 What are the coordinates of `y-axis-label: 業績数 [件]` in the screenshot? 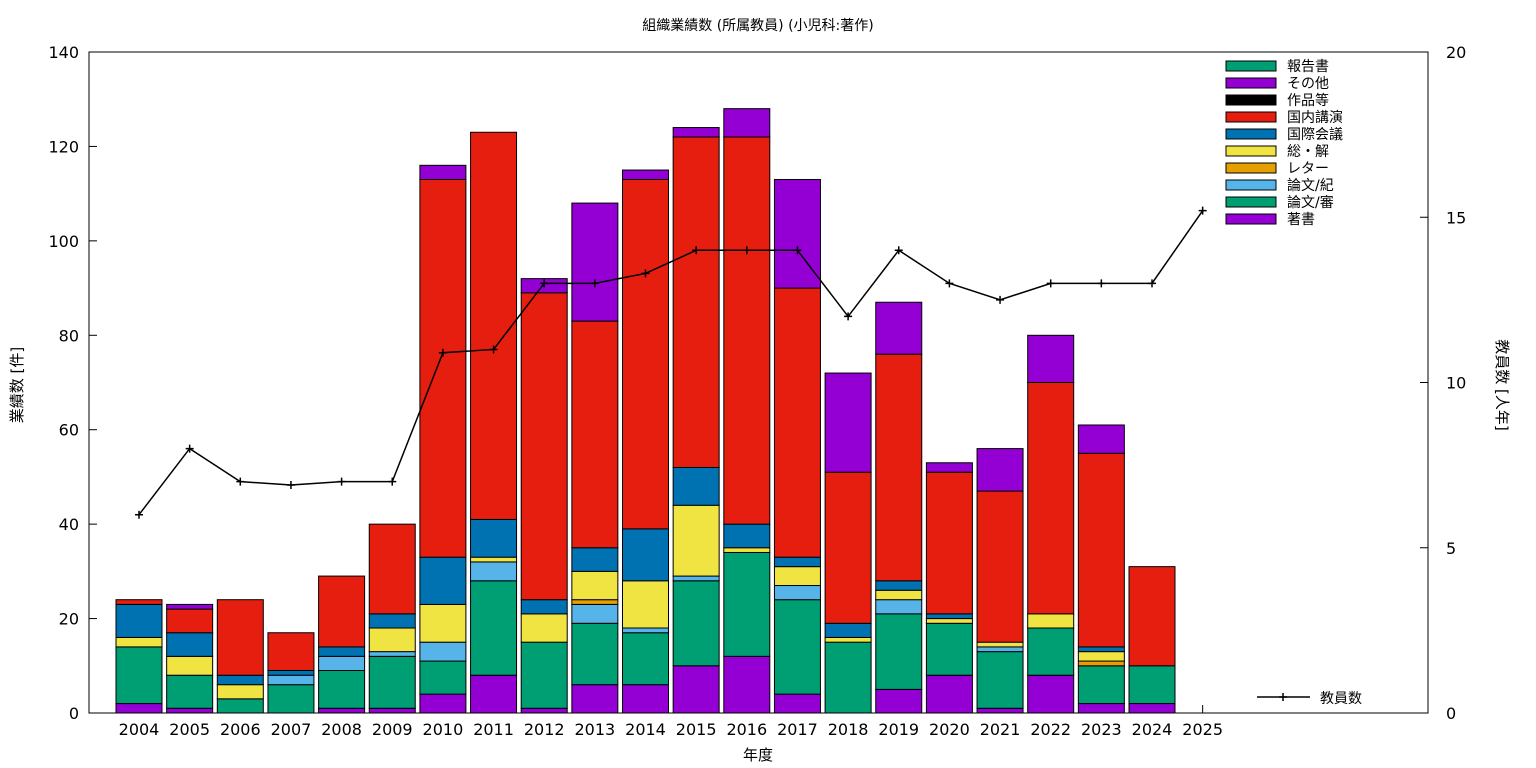 It's located at (17, 385).